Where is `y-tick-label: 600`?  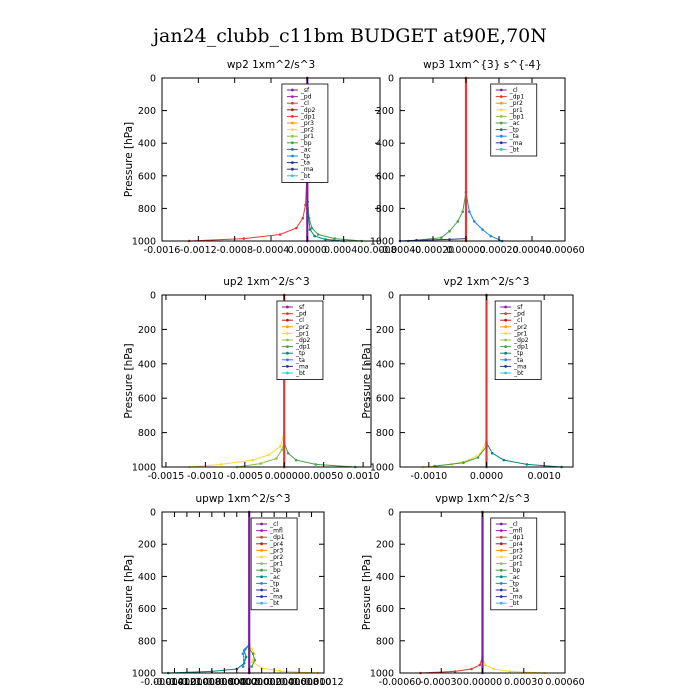 y-tick-label: 600 is located at coordinates (147, 609).